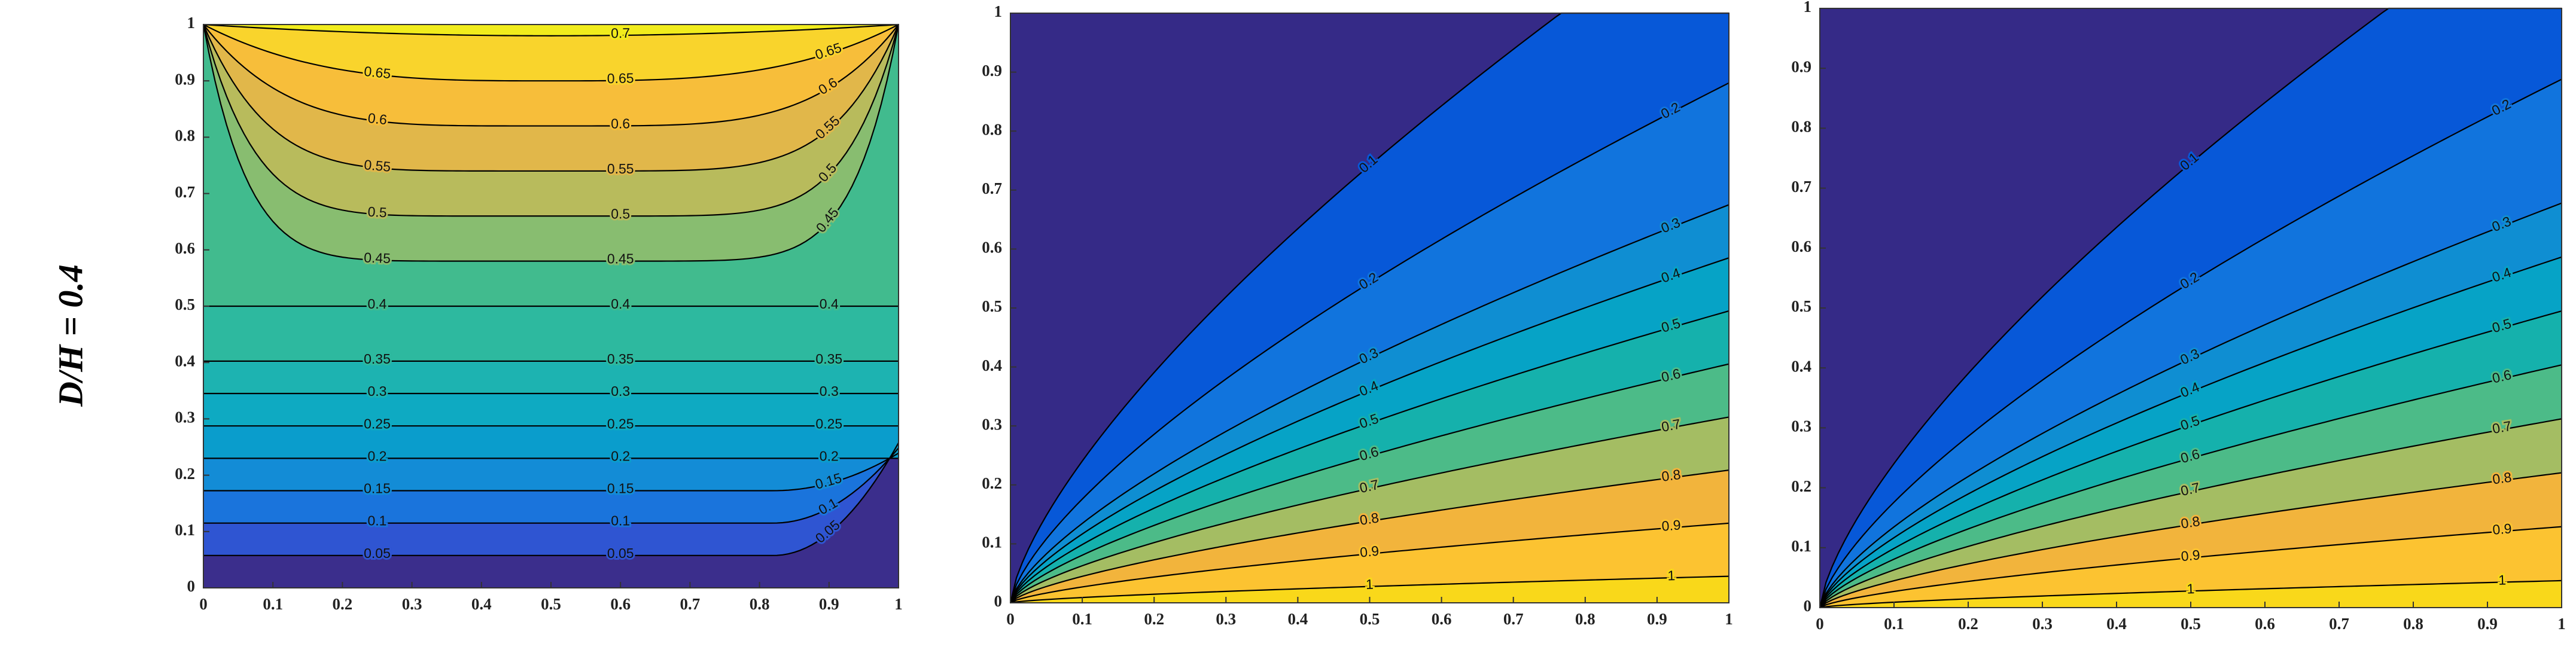  Describe the element at coordinates (70, 335) in the screenshot. I see `row-label: D/H = 0.4` at that location.